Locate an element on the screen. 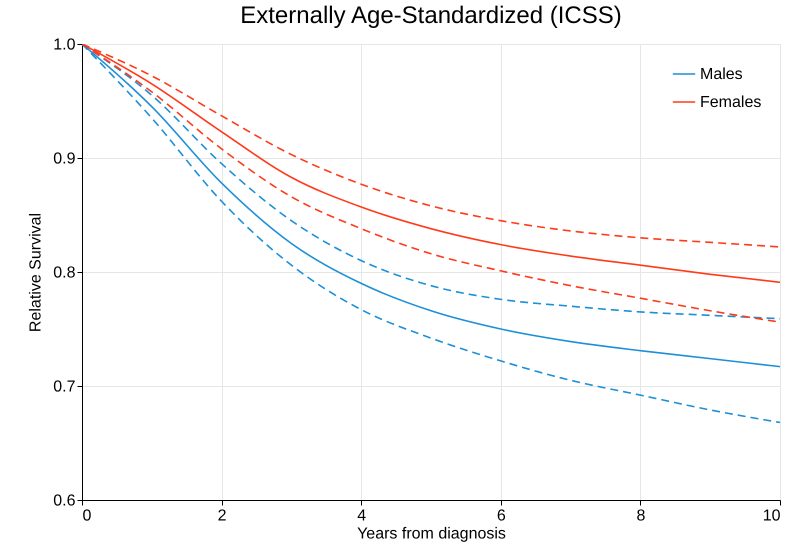  x-tick-label: 6 is located at coordinates (501, 516).